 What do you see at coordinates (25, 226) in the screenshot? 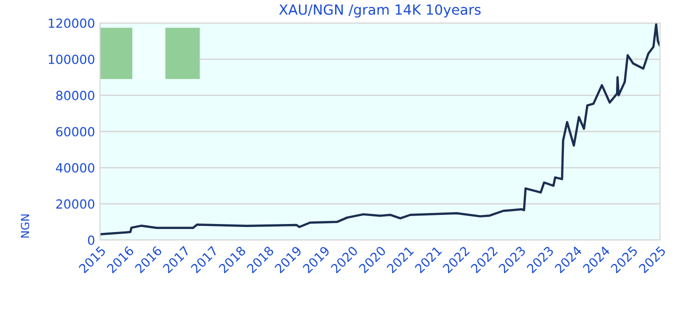
I see `y-axis-title: NGN` at bounding box center [25, 226].